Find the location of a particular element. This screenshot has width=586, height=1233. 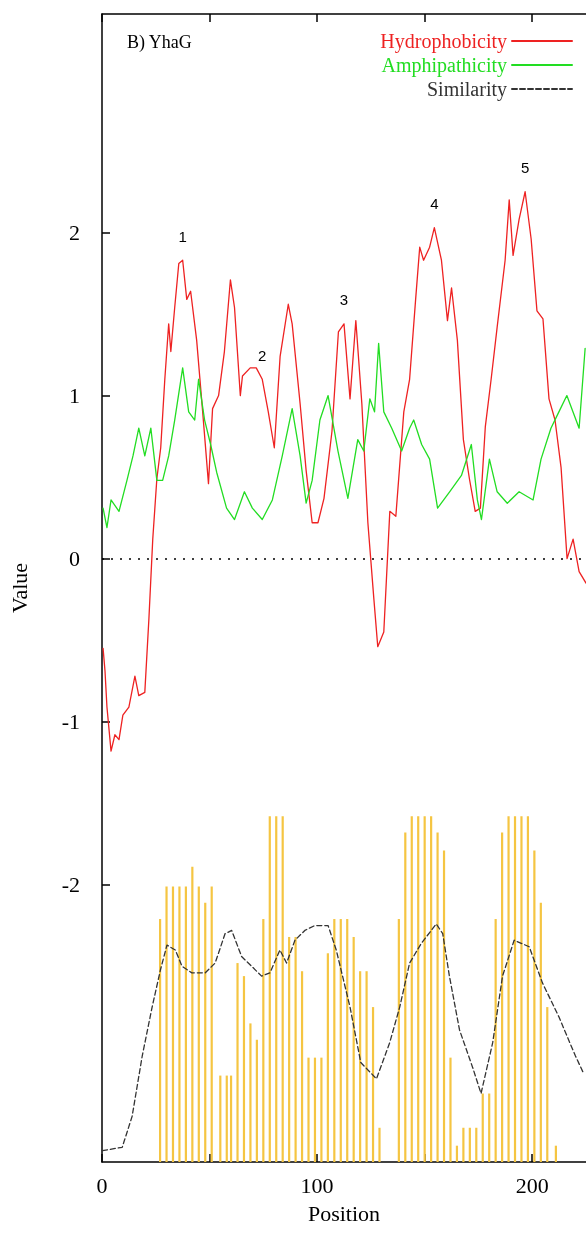

annotation: 4 is located at coordinates (434, 204).